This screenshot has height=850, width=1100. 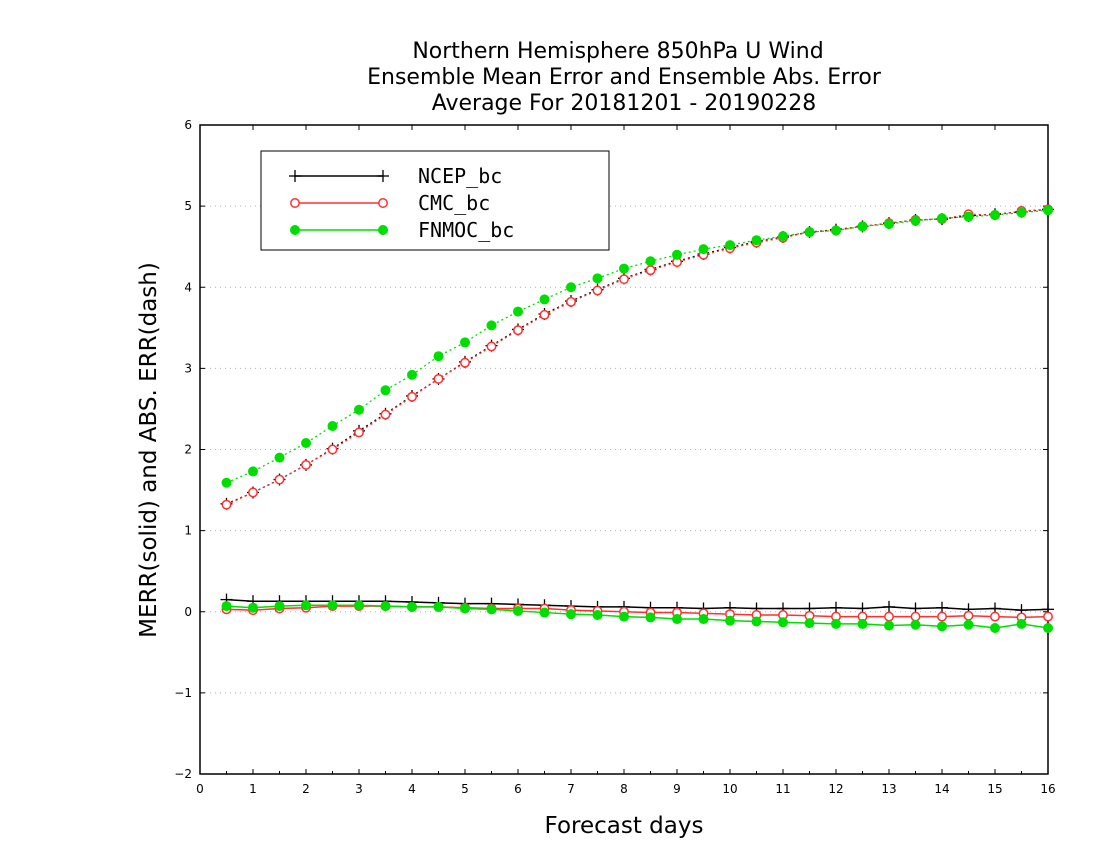 I want to click on y-axis-tick-label: 5, so click(x=188, y=206).